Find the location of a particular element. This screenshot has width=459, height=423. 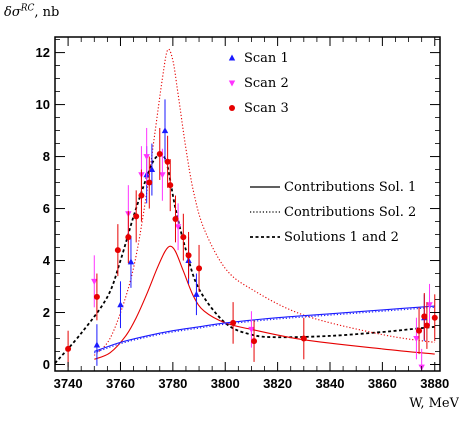

x-tick-label: 3740 is located at coordinates (68, 383).